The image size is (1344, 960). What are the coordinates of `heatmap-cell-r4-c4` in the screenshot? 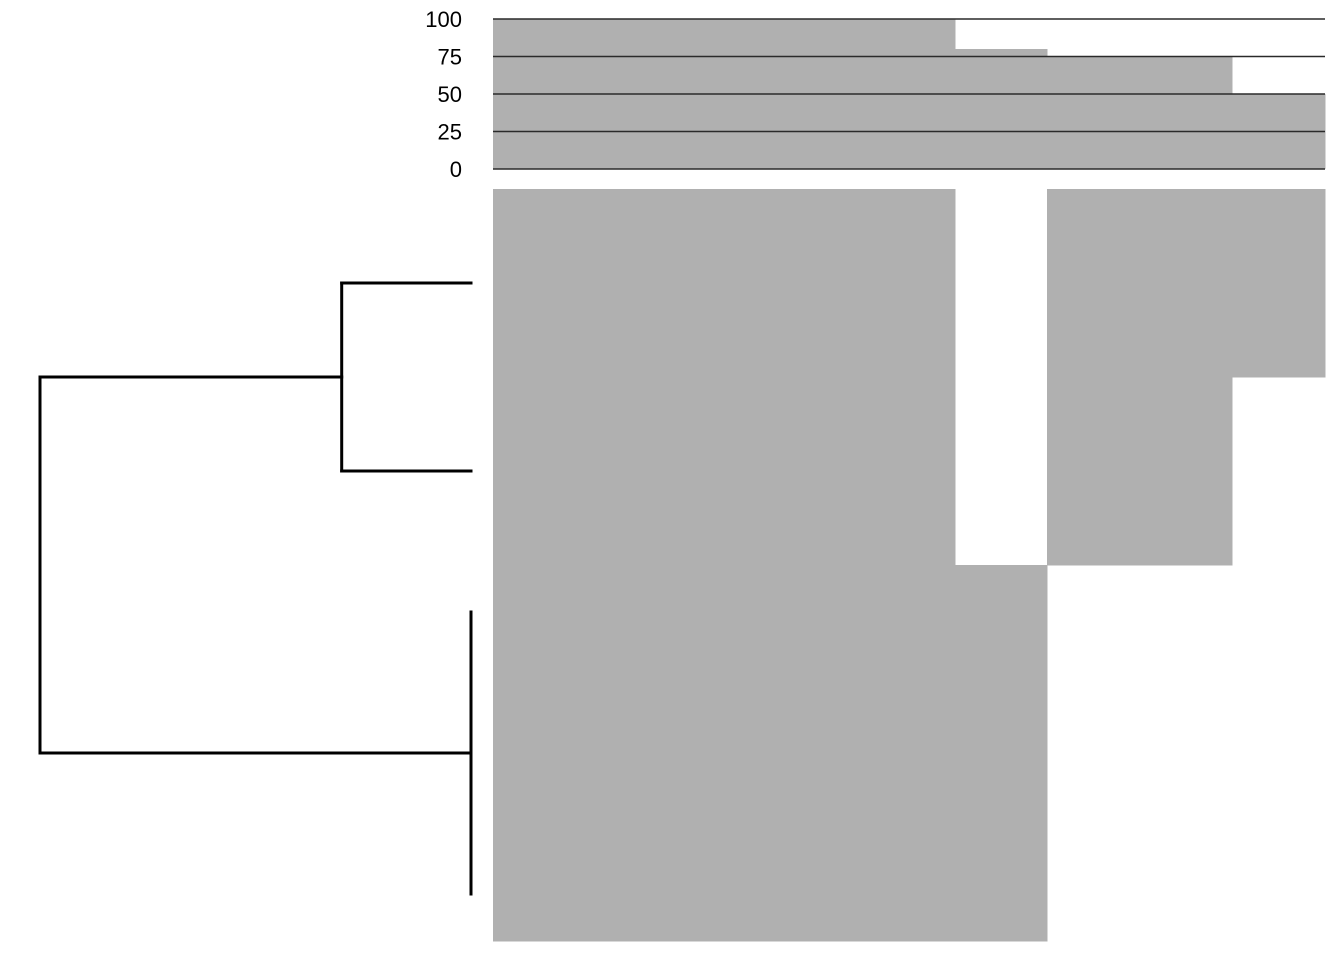 It's located at (817, 518).